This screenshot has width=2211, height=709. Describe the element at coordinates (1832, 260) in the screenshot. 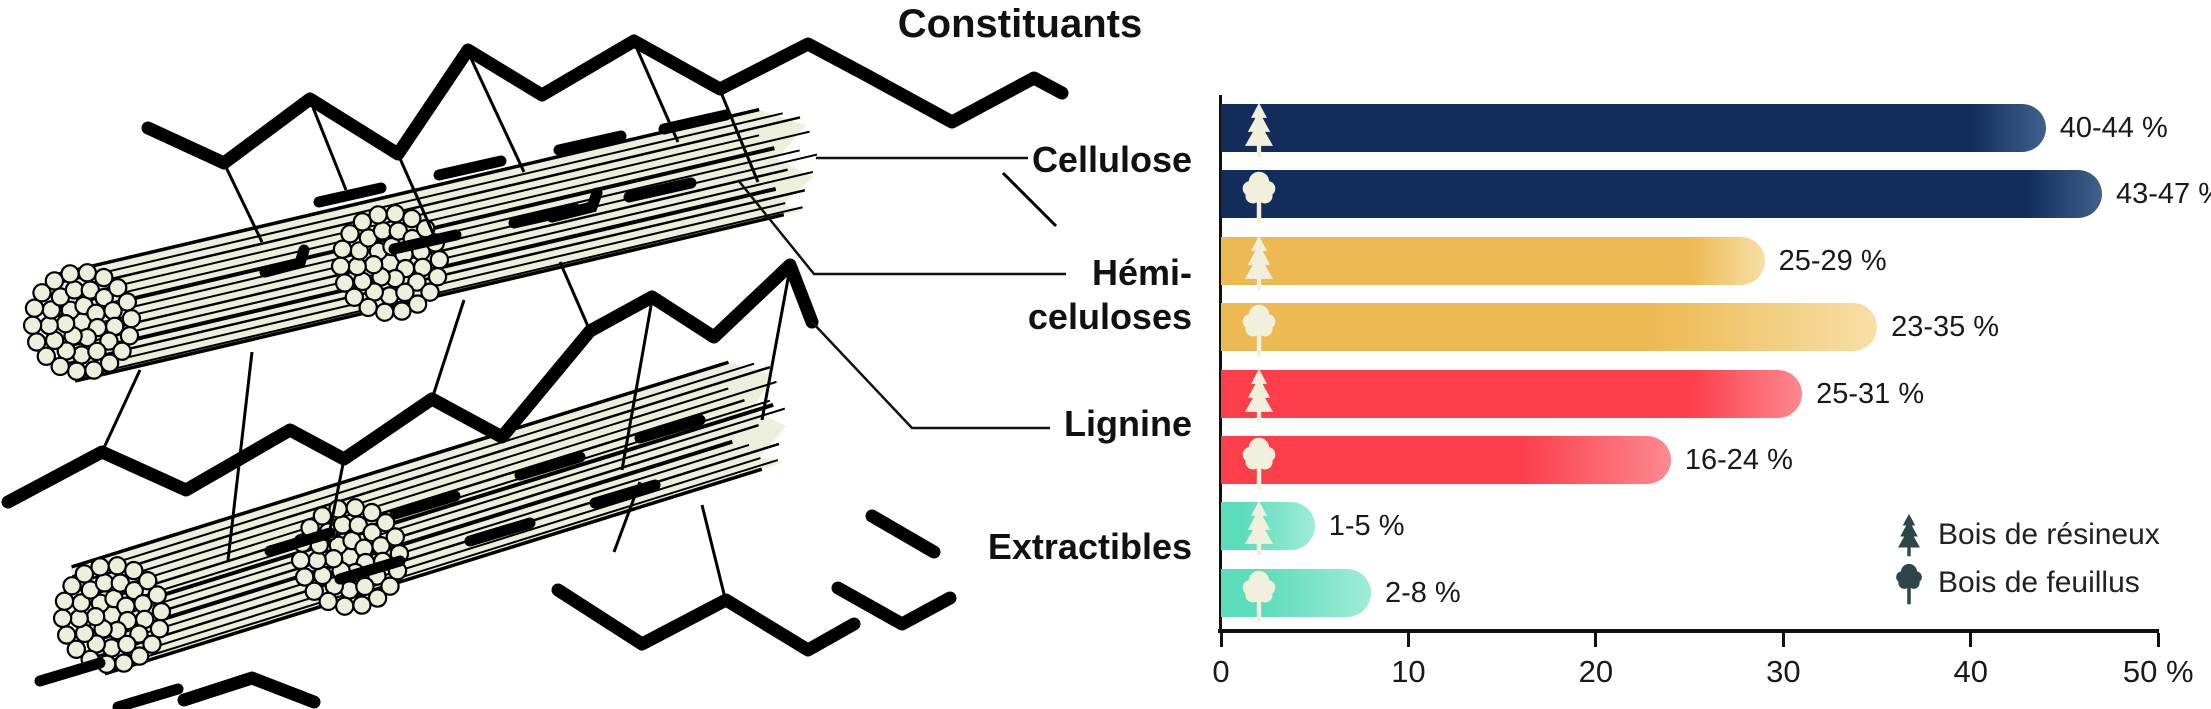

I see `bar-value-label: 25-29 %` at that location.